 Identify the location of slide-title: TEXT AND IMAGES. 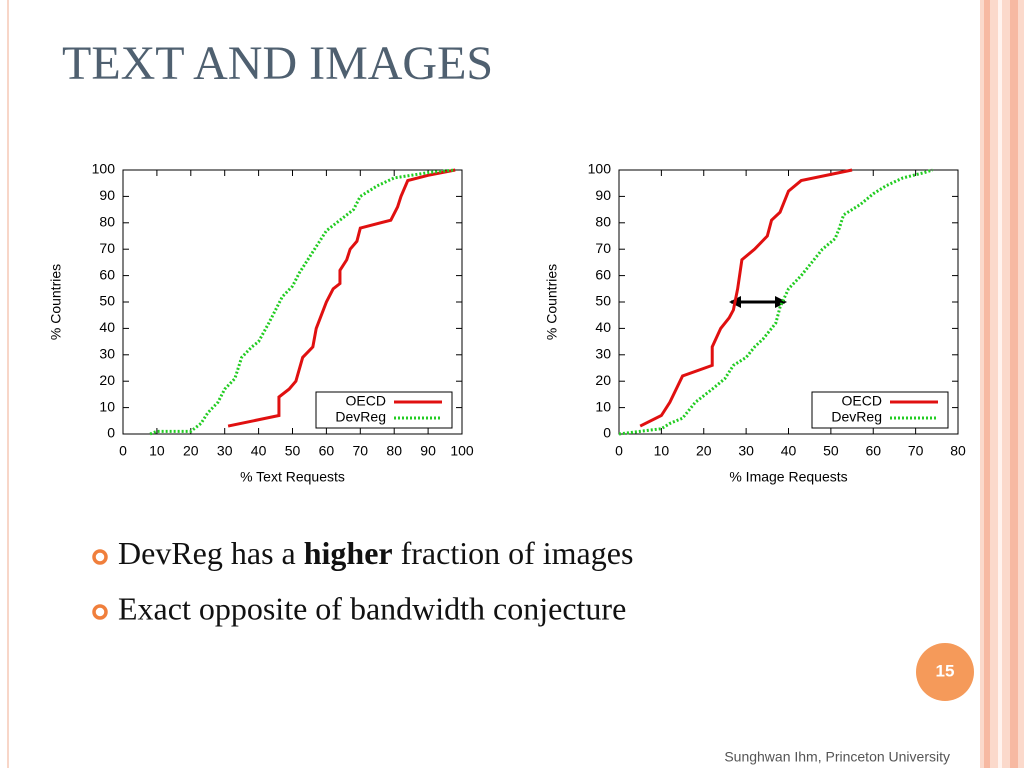
(277, 63).